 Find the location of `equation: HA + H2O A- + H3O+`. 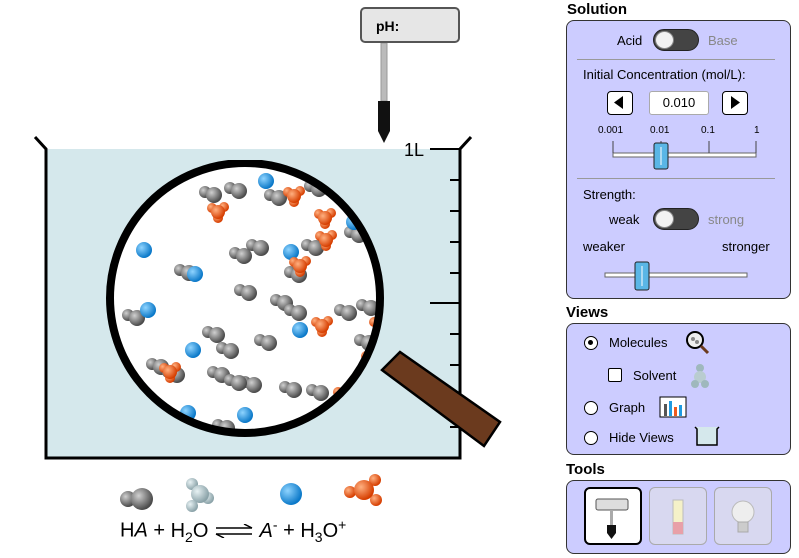

equation: HA + H2O A- + H3O+ is located at coordinates (233, 530).